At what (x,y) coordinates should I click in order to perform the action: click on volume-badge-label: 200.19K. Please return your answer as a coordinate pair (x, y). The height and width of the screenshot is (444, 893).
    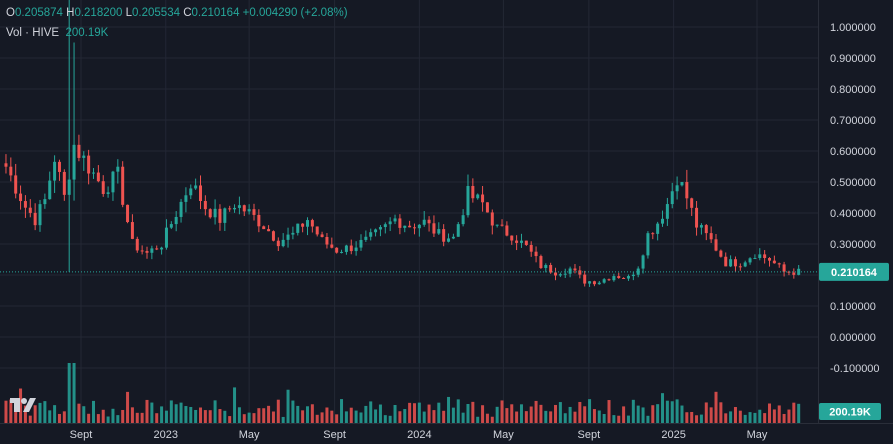
    Looking at the image, I should click on (850, 413).